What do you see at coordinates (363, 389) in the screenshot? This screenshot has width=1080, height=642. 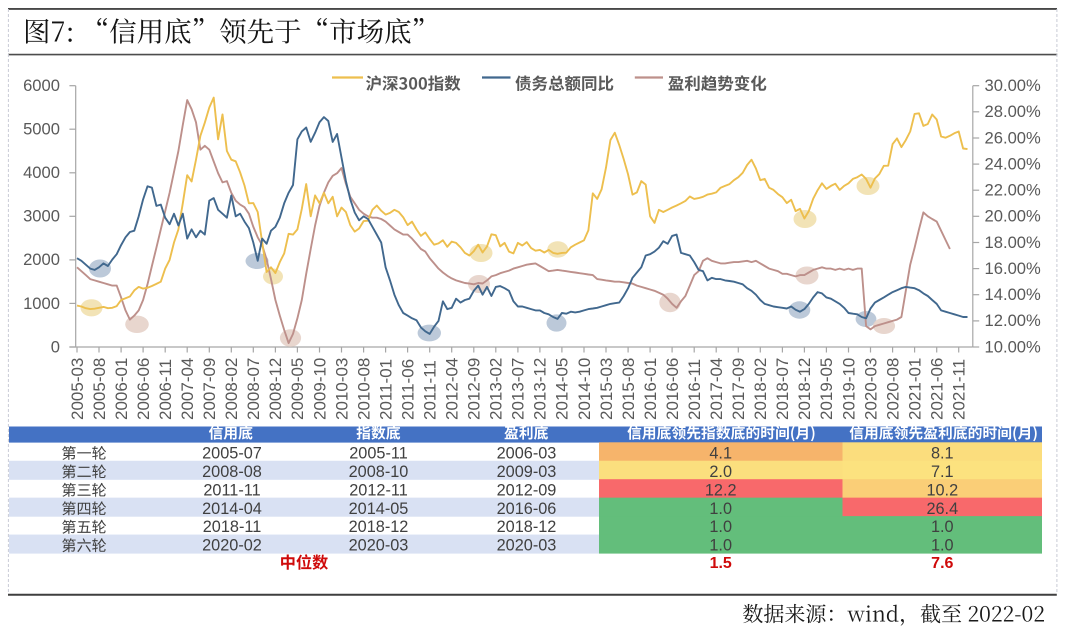 I see `svg-text: 2010-08` at bounding box center [363, 389].